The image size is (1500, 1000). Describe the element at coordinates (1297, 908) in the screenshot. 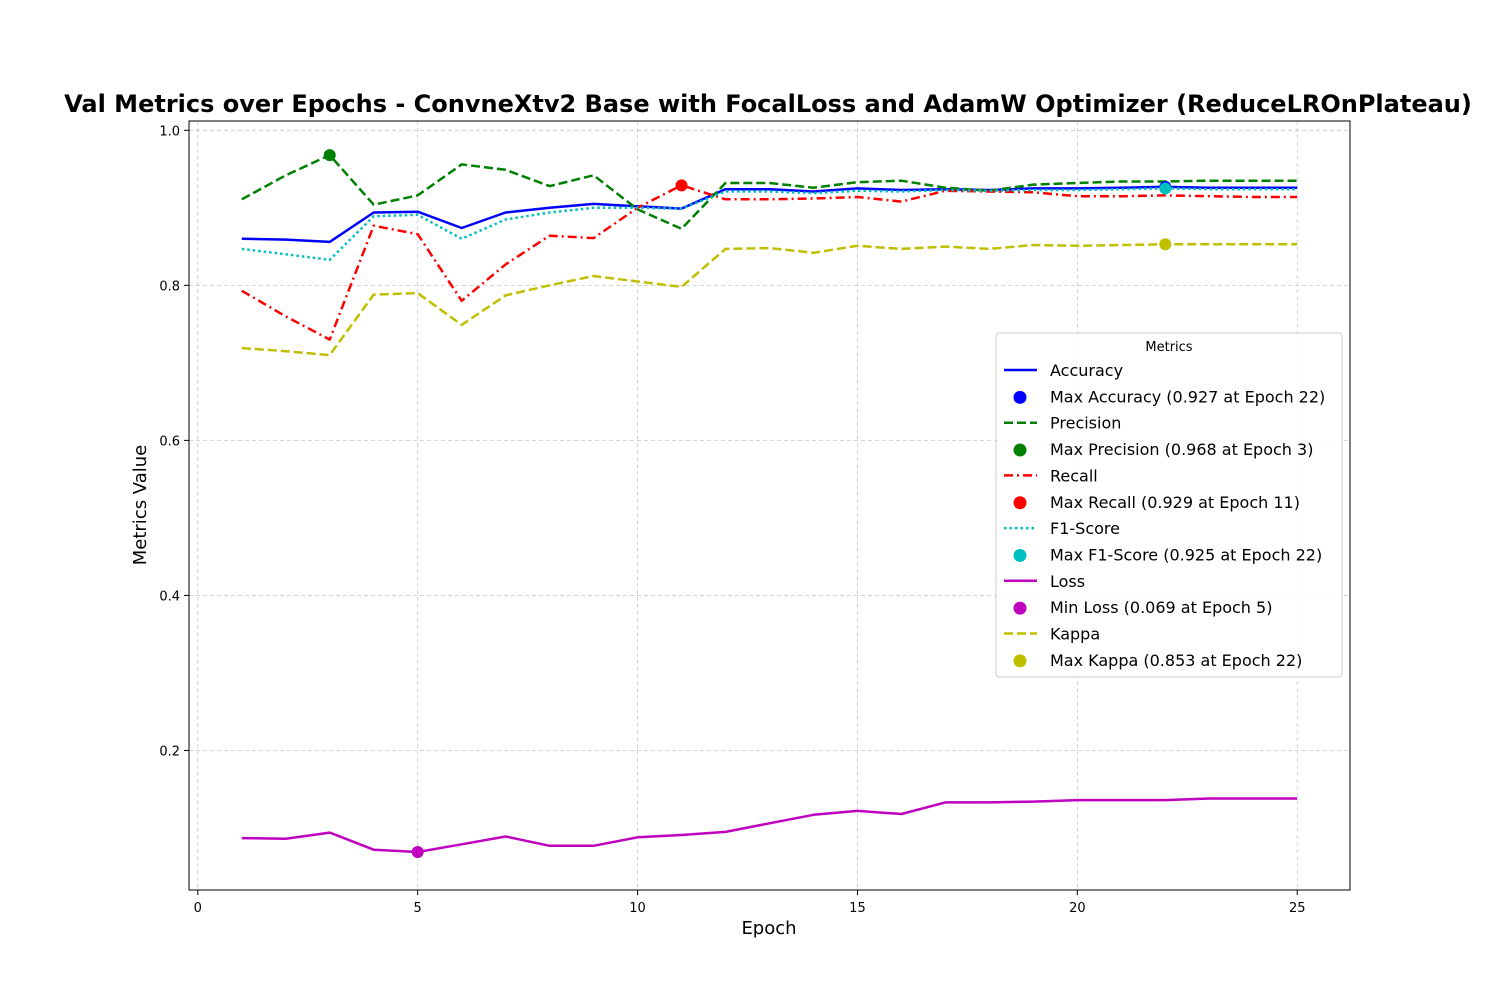

I see `x-tick-label: 25` at that location.